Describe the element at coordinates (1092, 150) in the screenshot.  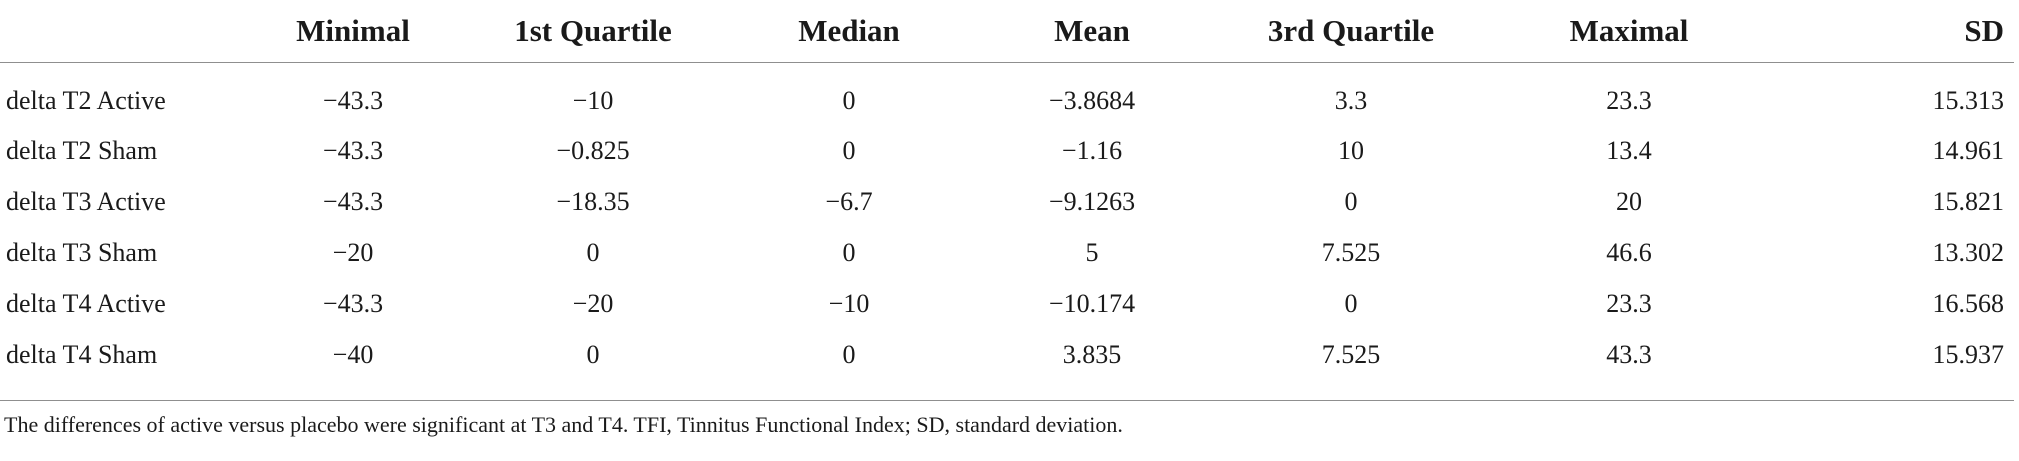
I see `cell-mean: −1.16` at that location.